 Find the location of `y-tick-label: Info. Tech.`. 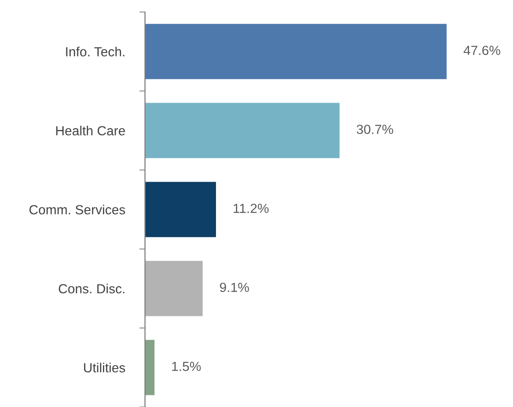

y-tick-label: Info. Tech. is located at coordinates (95, 51).